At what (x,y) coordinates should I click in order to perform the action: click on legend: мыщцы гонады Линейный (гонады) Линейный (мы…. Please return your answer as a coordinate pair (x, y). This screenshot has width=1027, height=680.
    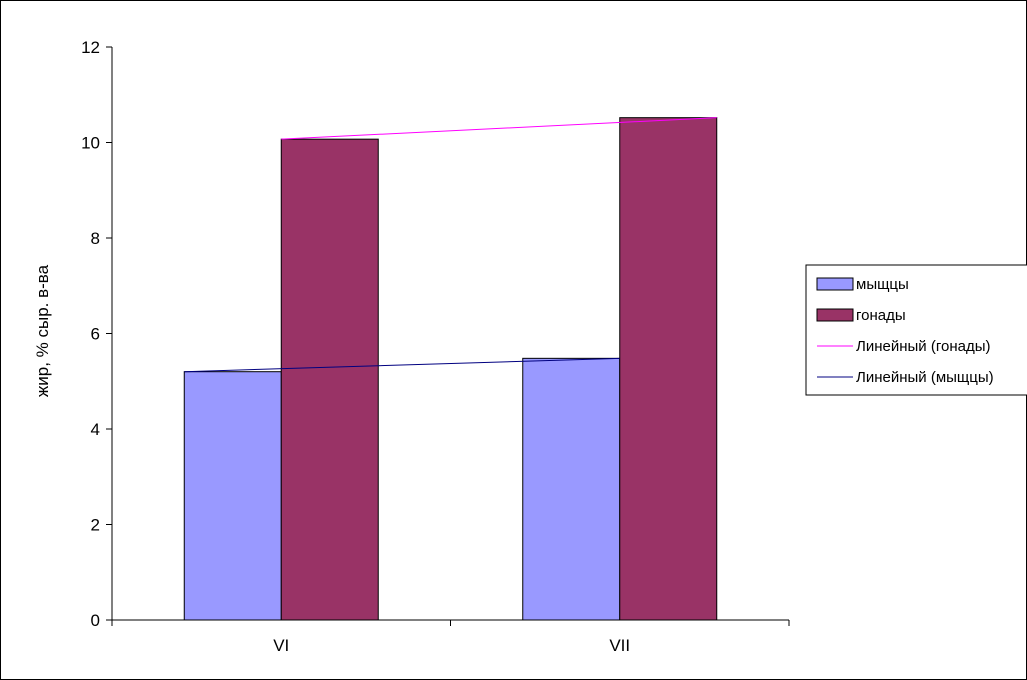
    Looking at the image, I should click on (916, 330).